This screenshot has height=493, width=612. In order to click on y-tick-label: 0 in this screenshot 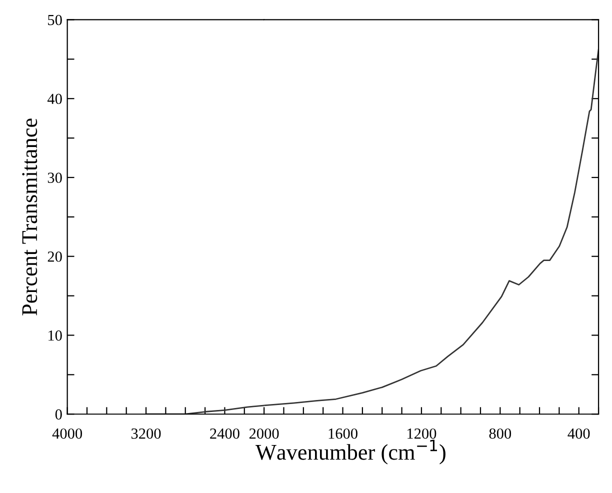, I will do `click(58, 414)`.